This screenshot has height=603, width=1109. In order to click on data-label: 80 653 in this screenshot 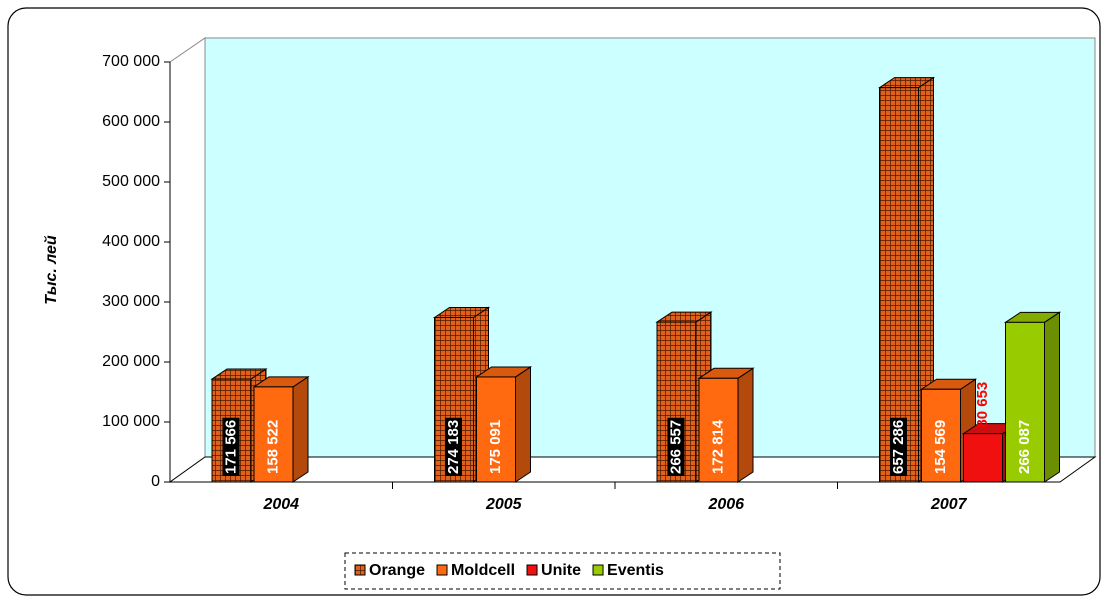, I will do `click(982, 405)`.